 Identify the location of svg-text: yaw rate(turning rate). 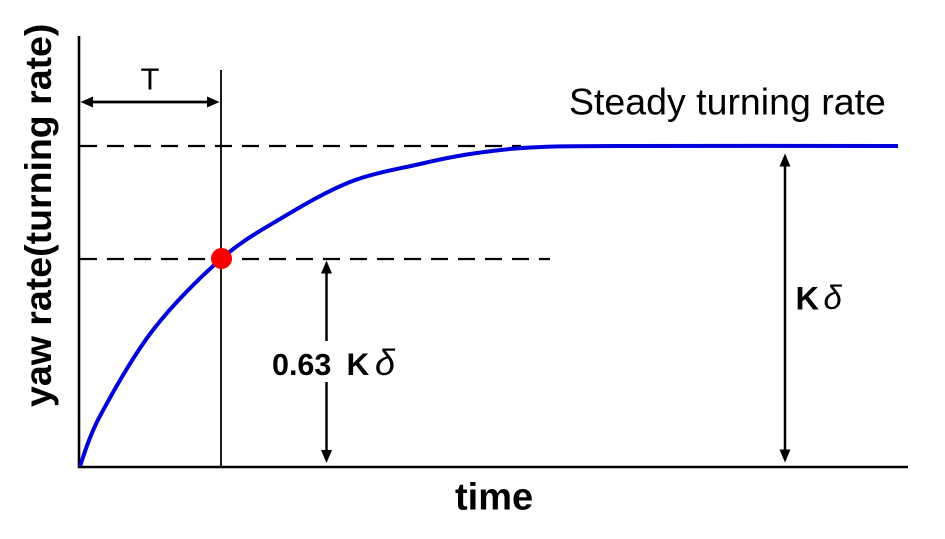
(38, 215).